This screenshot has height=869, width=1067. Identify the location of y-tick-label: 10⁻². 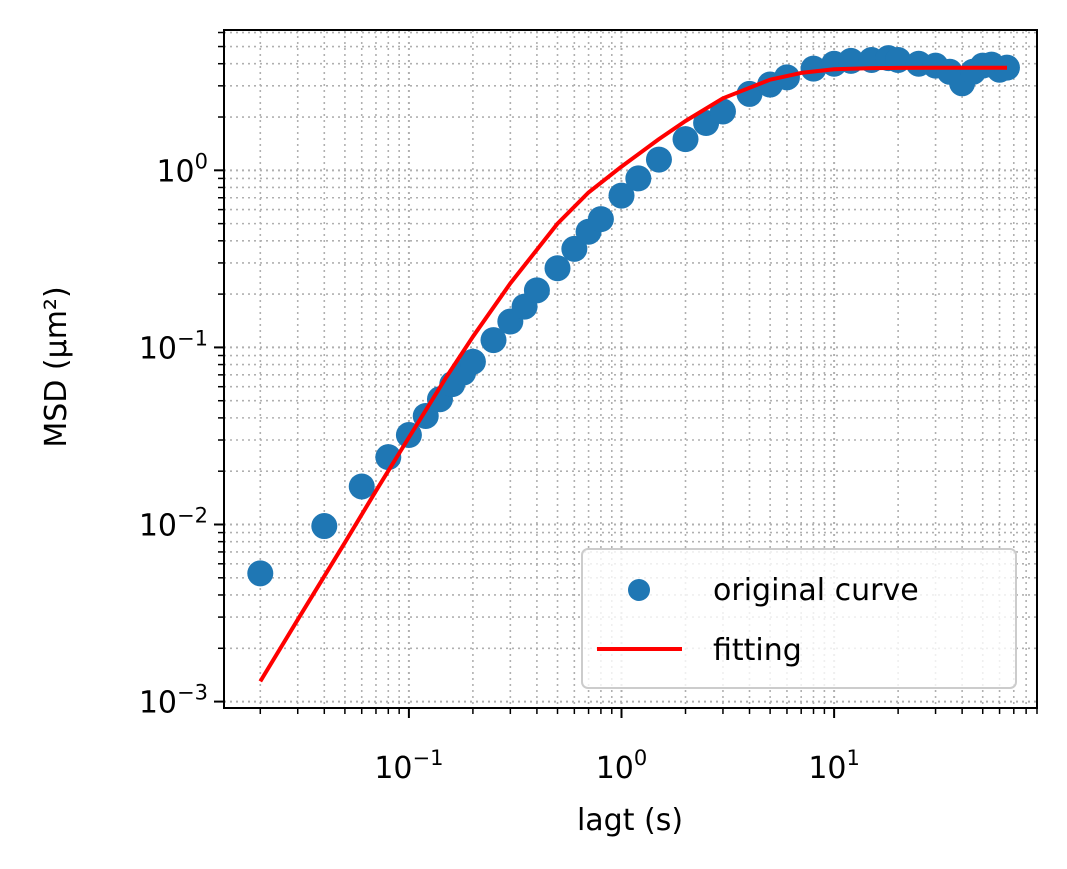
(173, 523).